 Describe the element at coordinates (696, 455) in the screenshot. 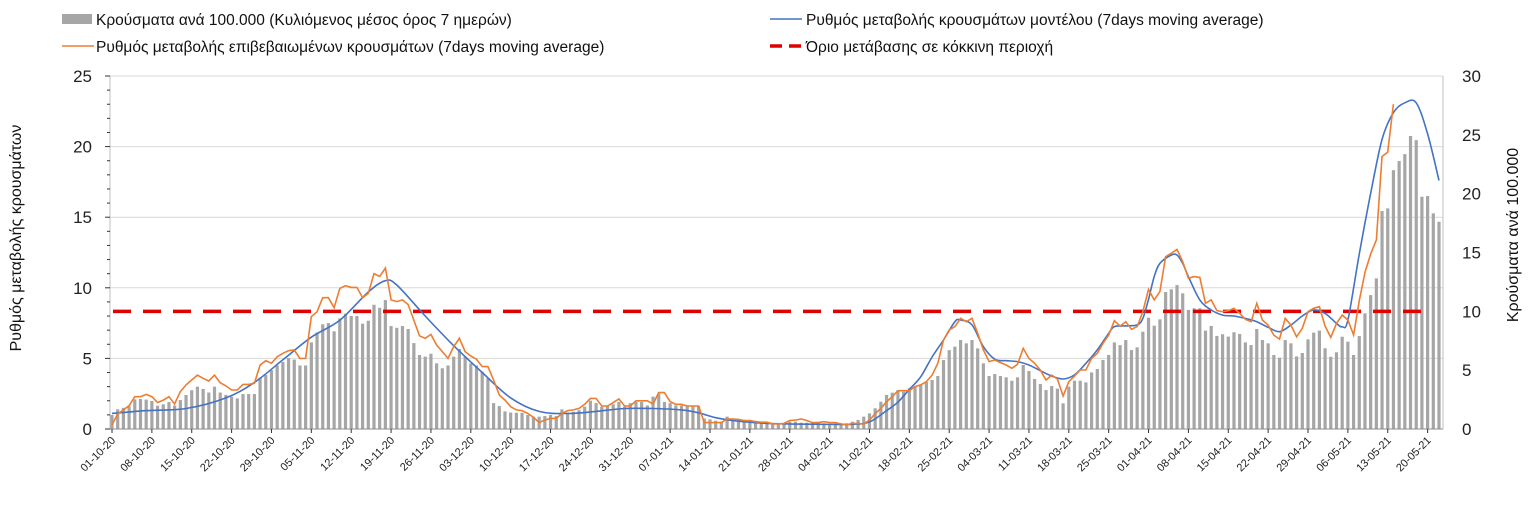

I see `x-tick-label: 14-01-21` at that location.